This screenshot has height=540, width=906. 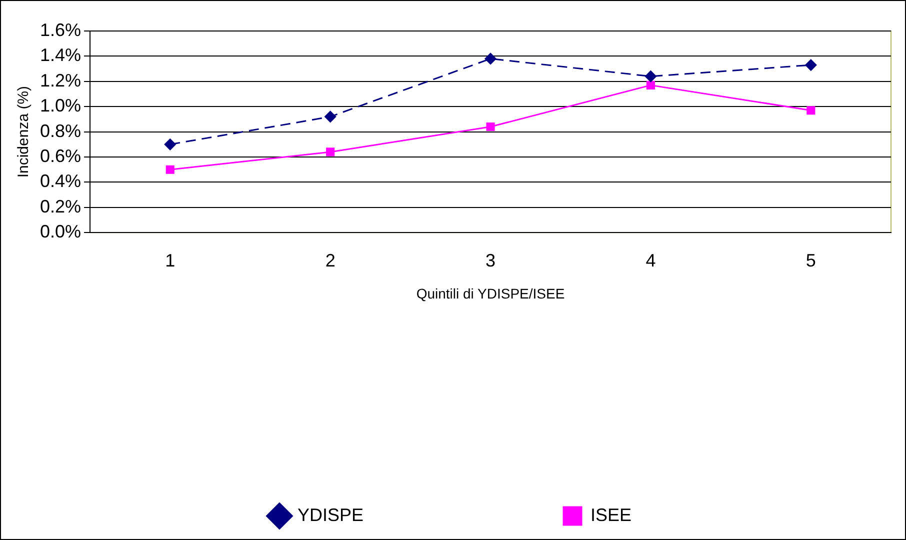 What do you see at coordinates (490, 293) in the screenshot?
I see `x-axis-title: Quintili di YDISPE/ISEE` at bounding box center [490, 293].